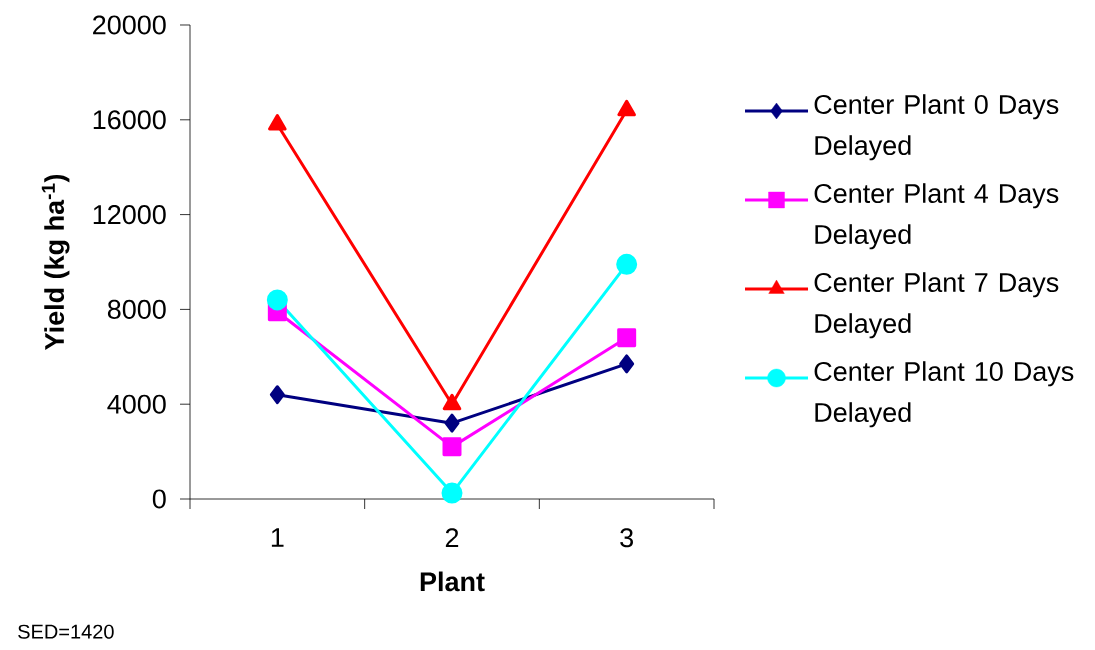 This screenshot has width=1095, height=650. What do you see at coordinates (936, 305) in the screenshot?
I see `legend-label: Center Plant 7 Days Delayed` at bounding box center [936, 305].